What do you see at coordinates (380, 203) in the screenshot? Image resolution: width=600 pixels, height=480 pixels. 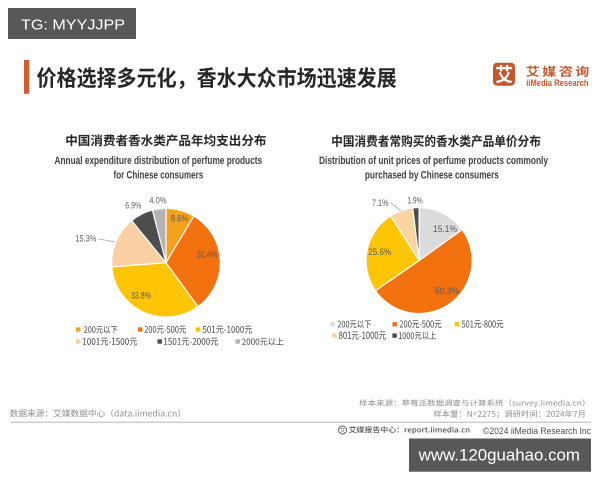 I see `svg-text: 7.1%` at bounding box center [380, 203].